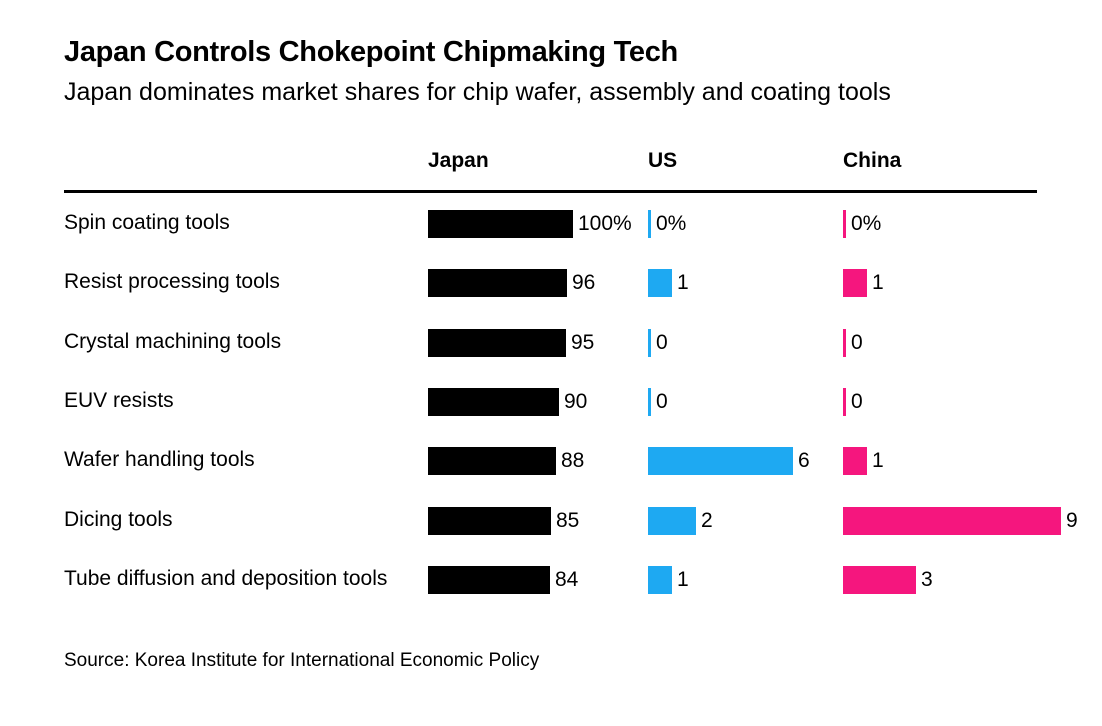 The width and height of the screenshot is (1102, 726). What do you see at coordinates (1072, 520) in the screenshot?
I see `value-label-china: 9` at bounding box center [1072, 520].